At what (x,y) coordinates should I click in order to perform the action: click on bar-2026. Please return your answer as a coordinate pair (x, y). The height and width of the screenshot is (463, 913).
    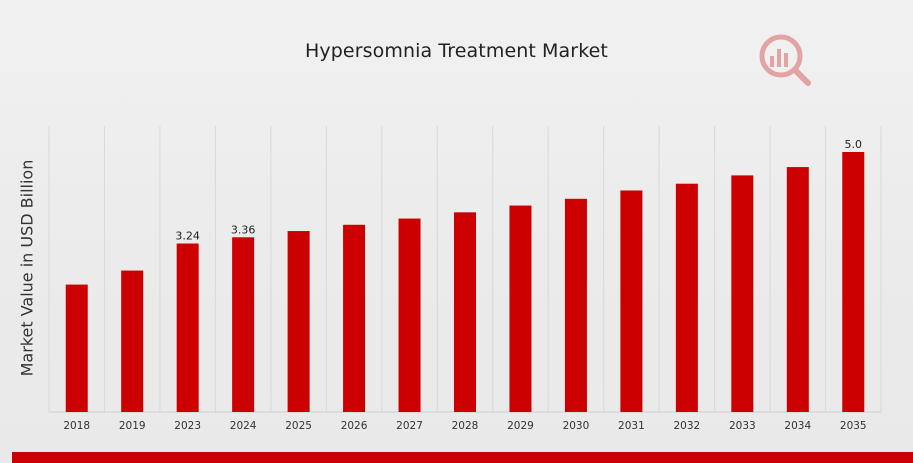
    Looking at the image, I should click on (354, 318).